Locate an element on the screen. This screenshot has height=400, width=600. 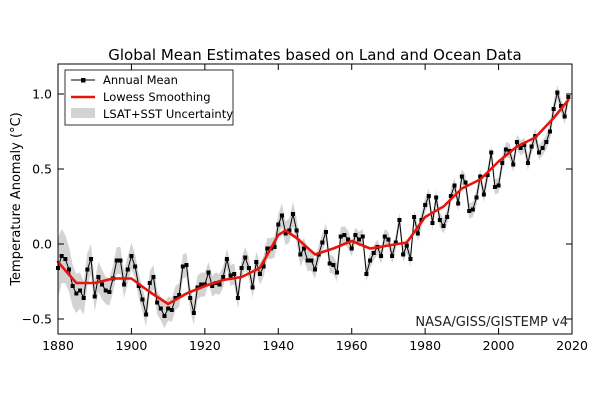
annual-mean-point-1900 is located at coordinates (131, 256).